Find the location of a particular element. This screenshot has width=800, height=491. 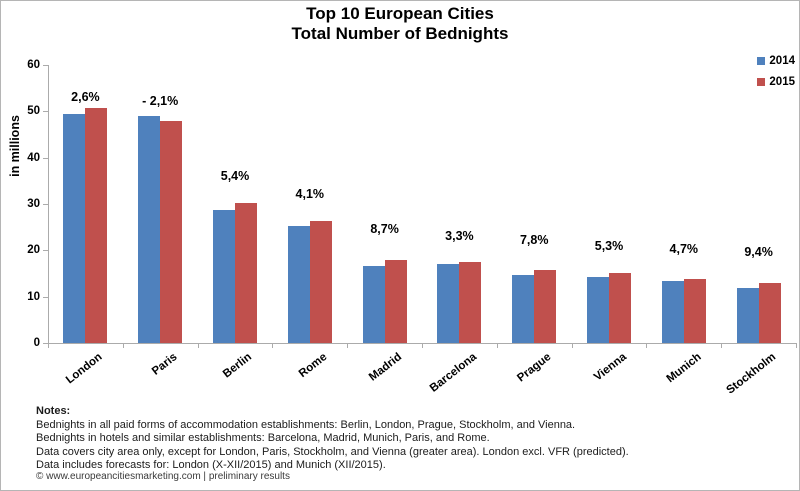

x-axis-label-barcelona: Barcelona is located at coordinates (453, 373).